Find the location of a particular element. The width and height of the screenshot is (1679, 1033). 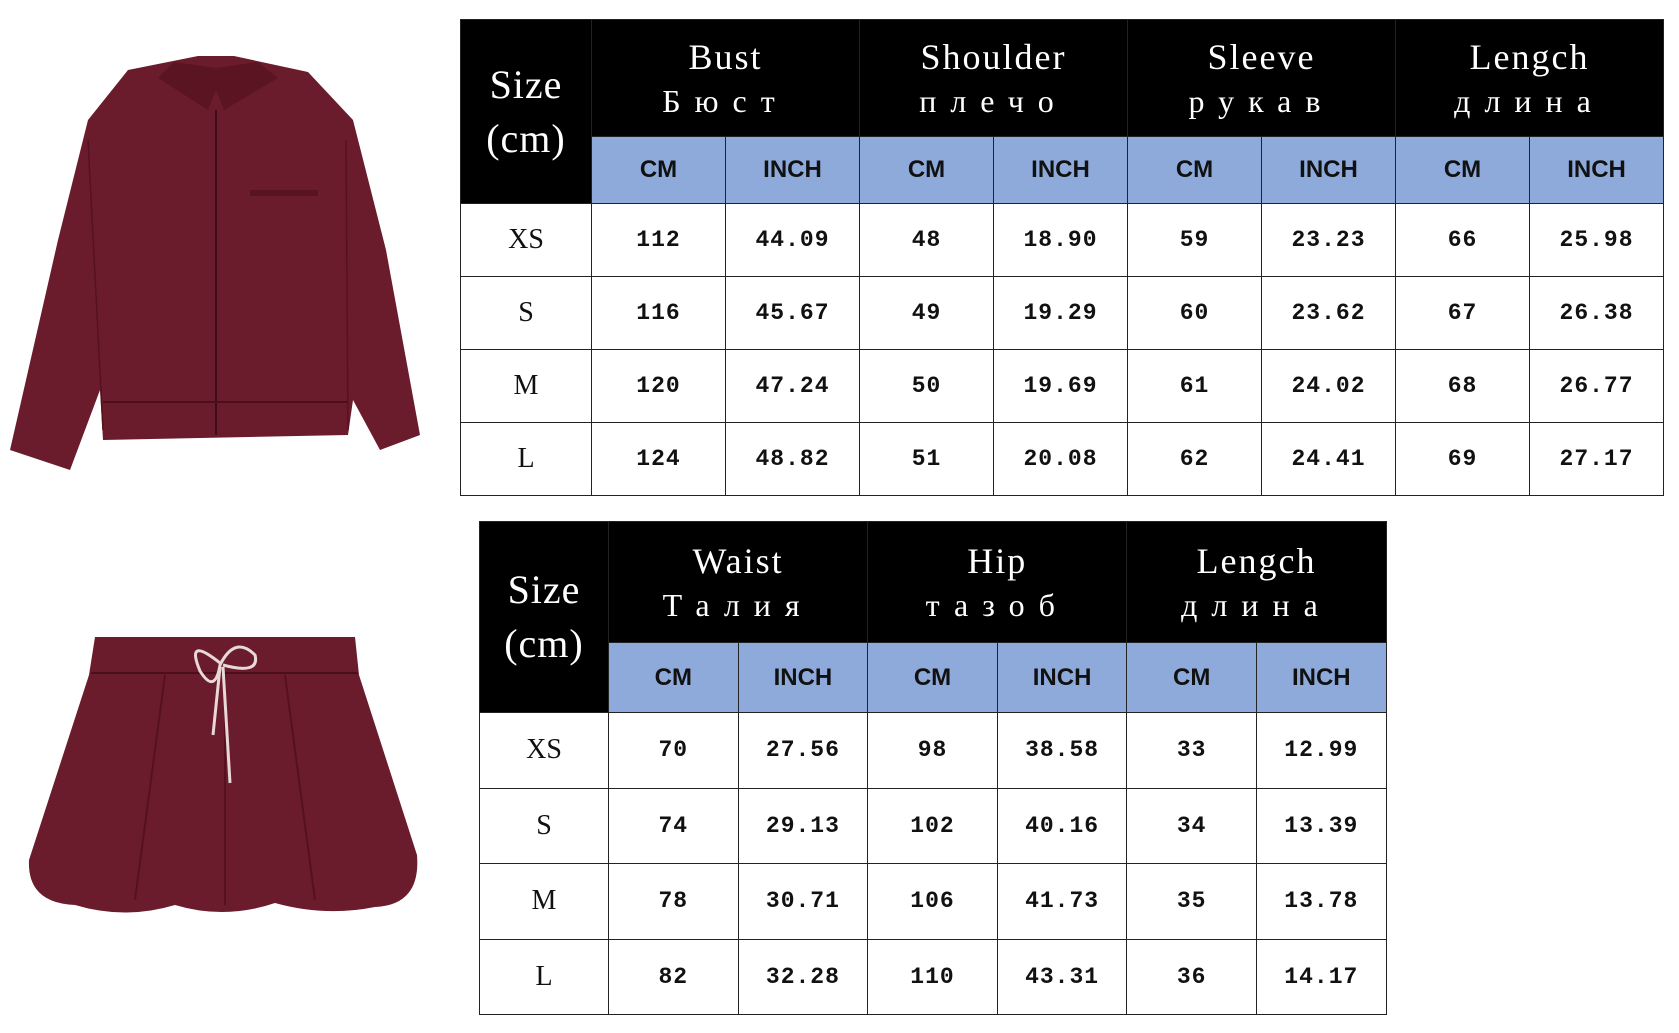

value-cell: 60 is located at coordinates (1194, 313).